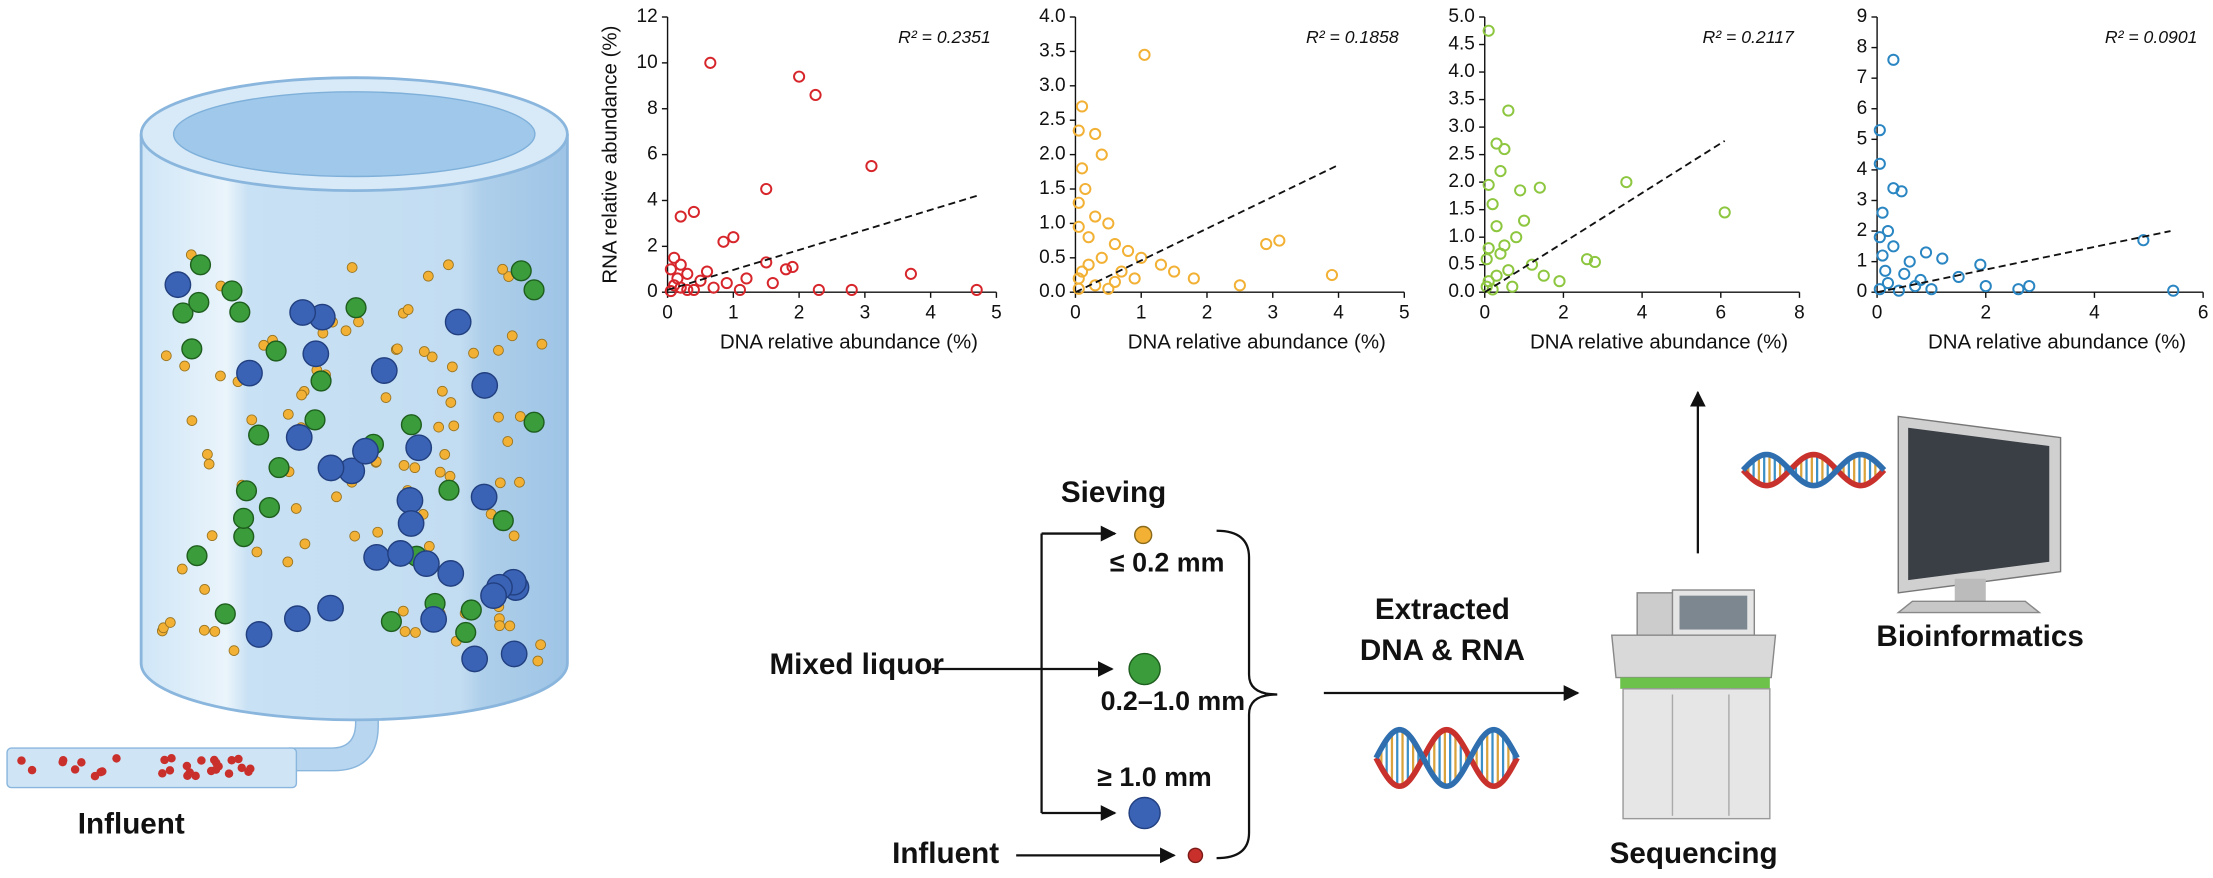 This screenshot has width=2213, height=878. I want to click on sequencer, so click(1693, 704).